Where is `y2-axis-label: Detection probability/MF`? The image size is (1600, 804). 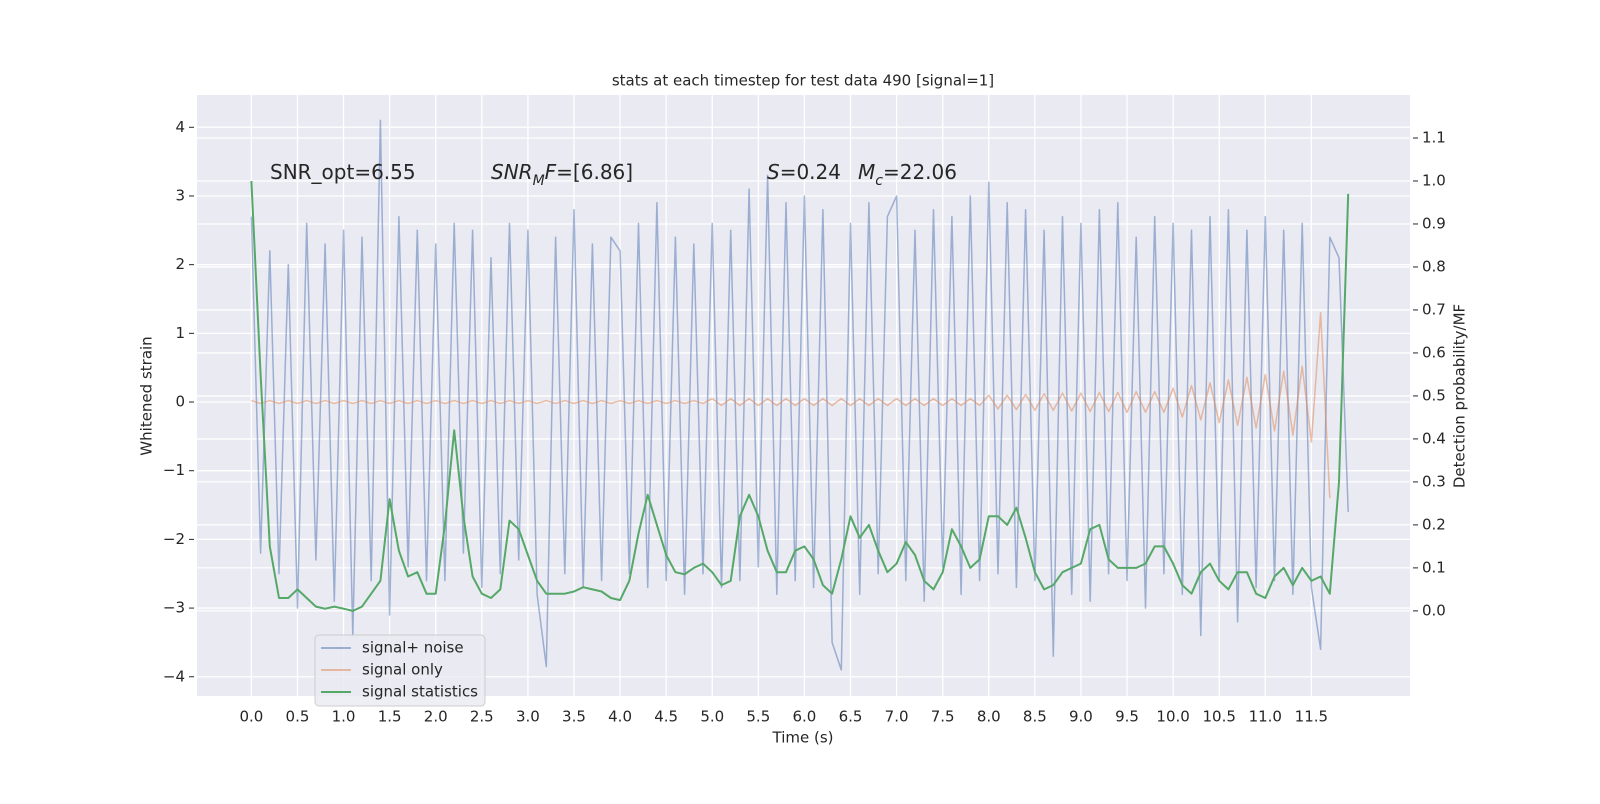 y2-axis-label: Detection probability/MF is located at coordinates (1460, 396).